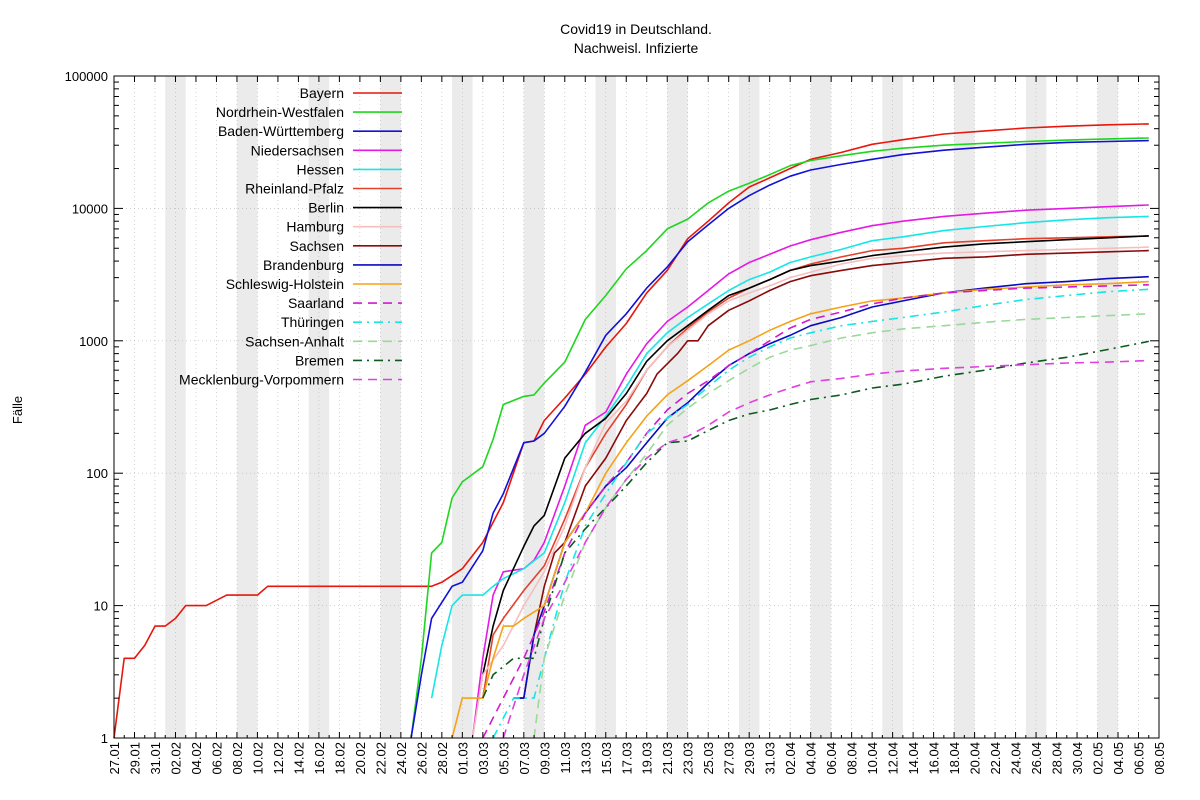 The height and width of the screenshot is (800, 1200). Describe the element at coordinates (261, 380) in the screenshot. I see `legend-label: Mecklenburg-Vorpommern` at that location.